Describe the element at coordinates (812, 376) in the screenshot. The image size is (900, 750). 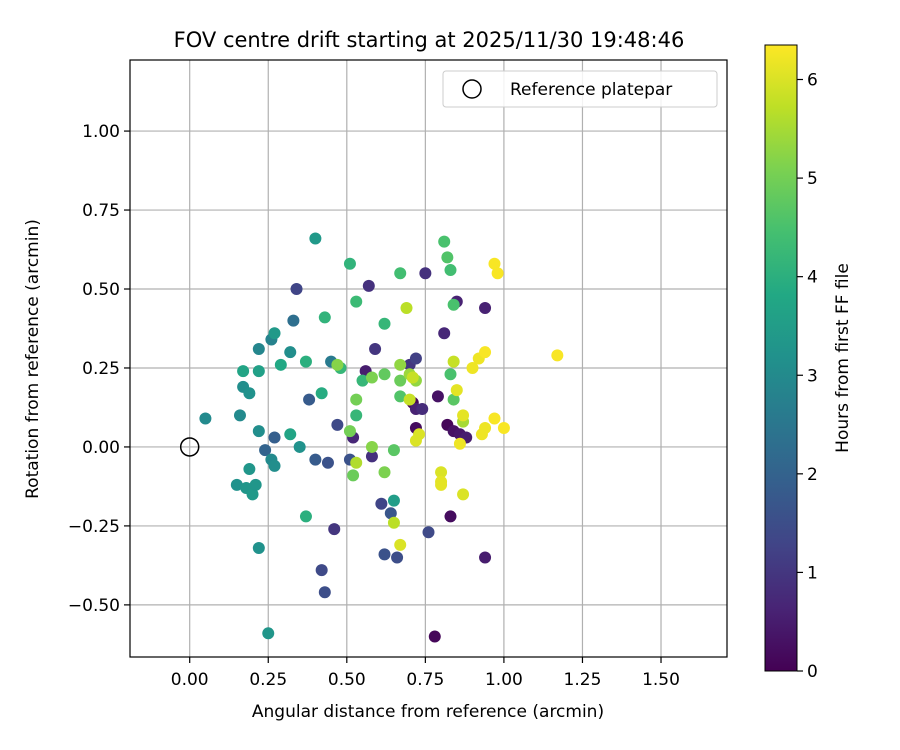
I see `colorbar-tick-label: 3` at that location.